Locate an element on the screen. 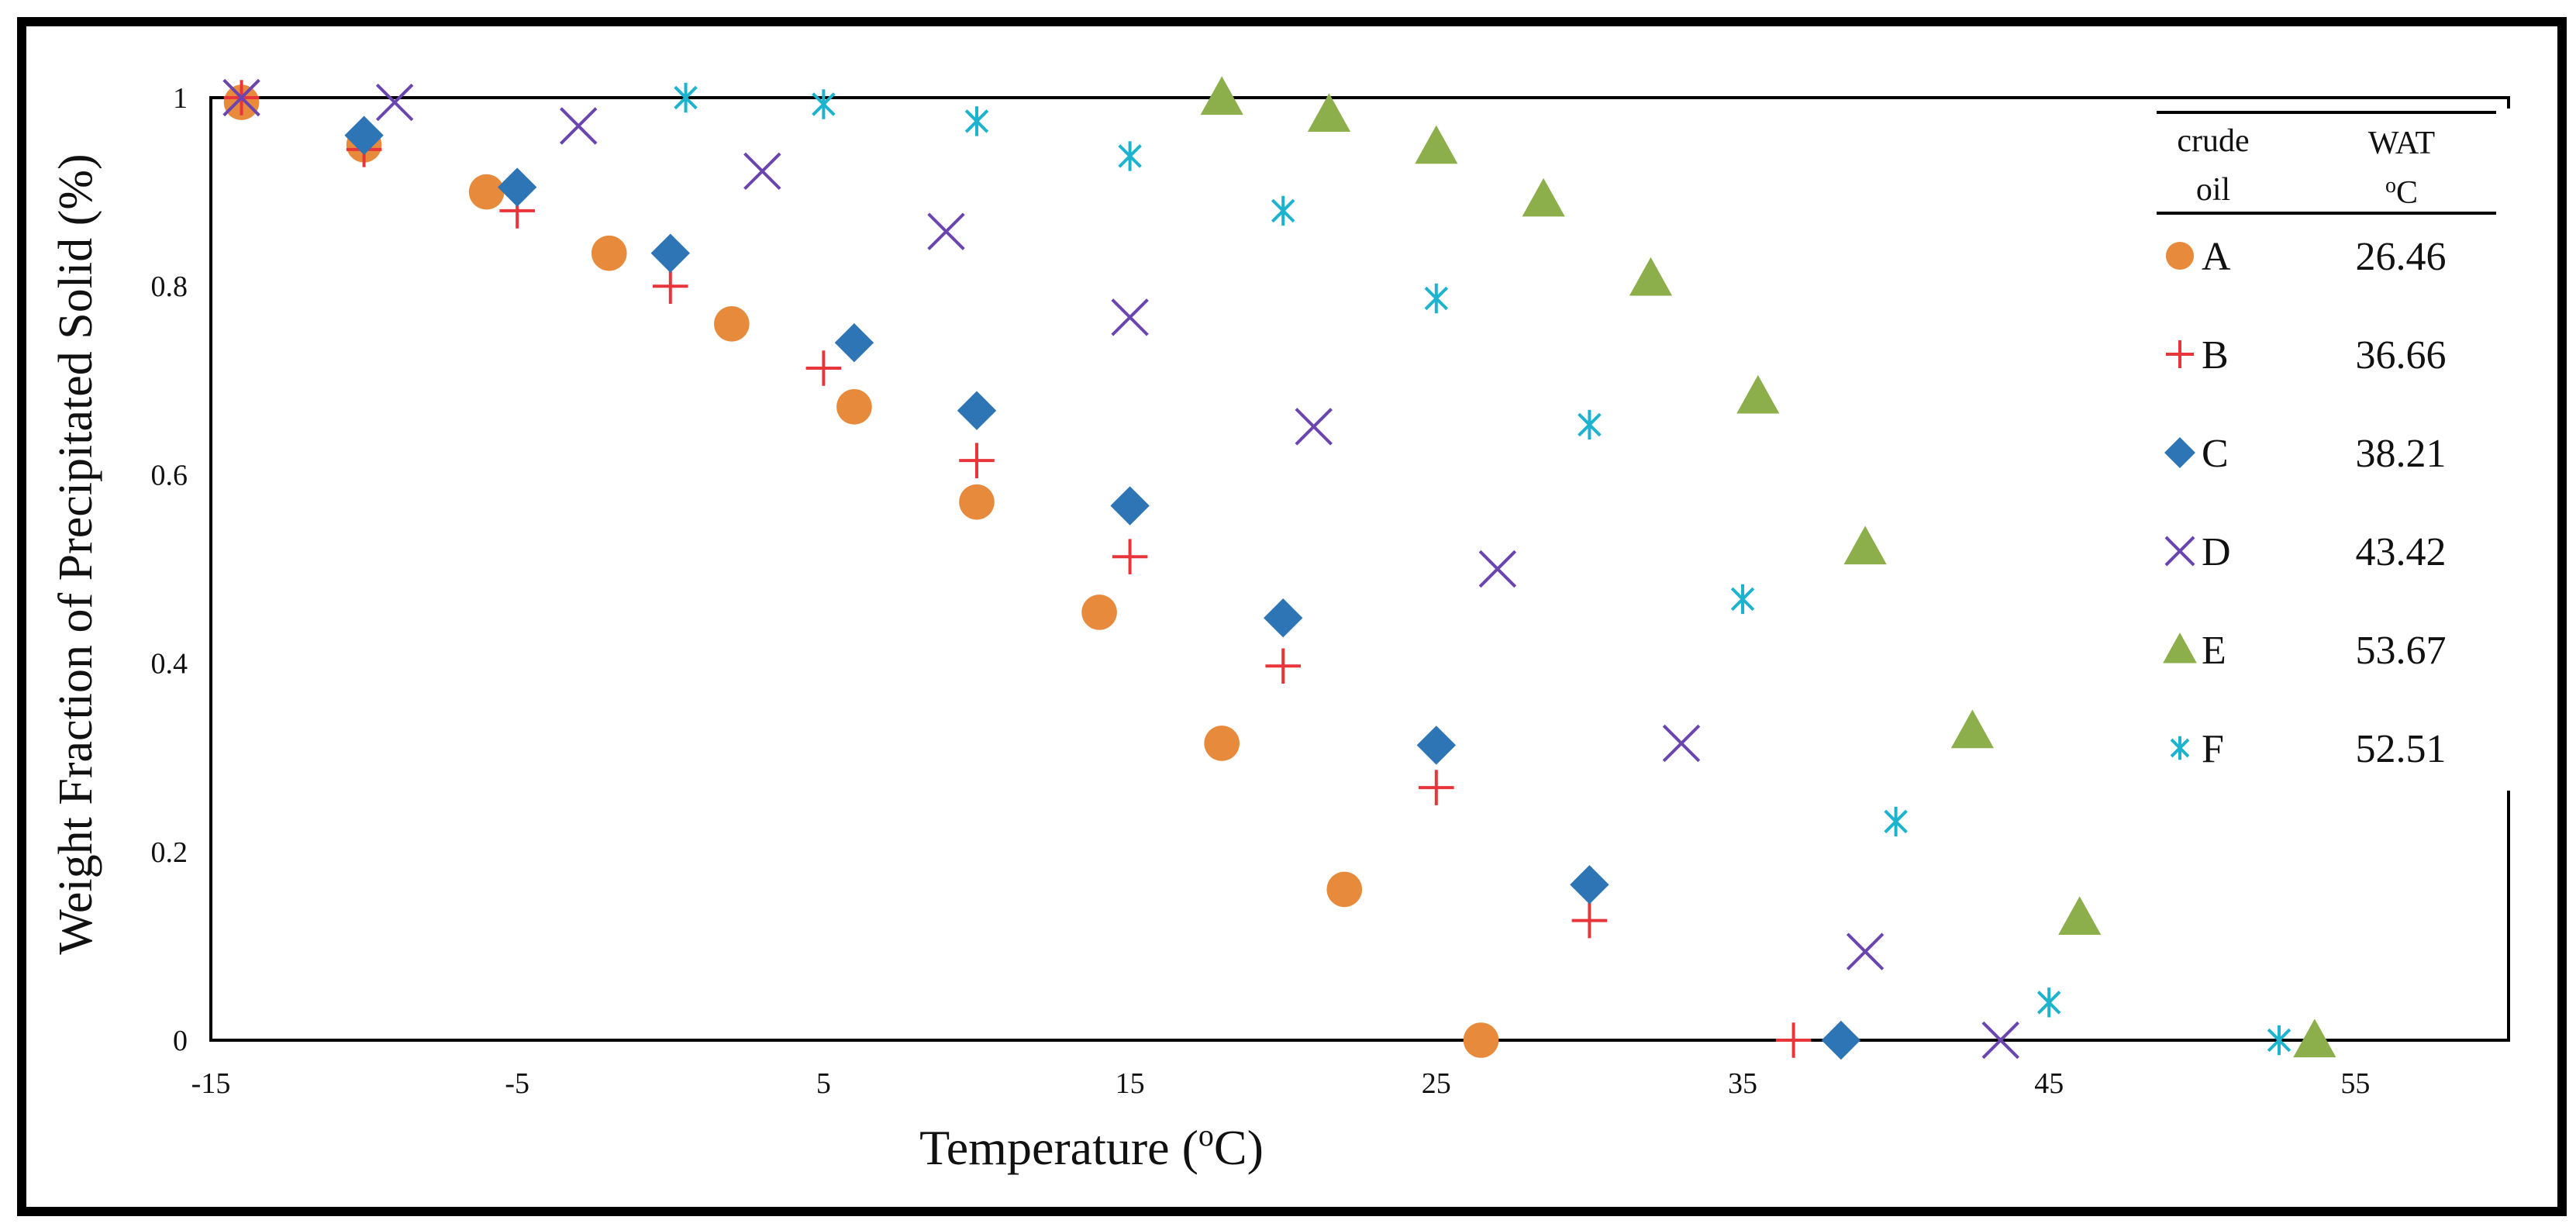  legend-row-e: E 53.67 is located at coordinates (2305, 651).